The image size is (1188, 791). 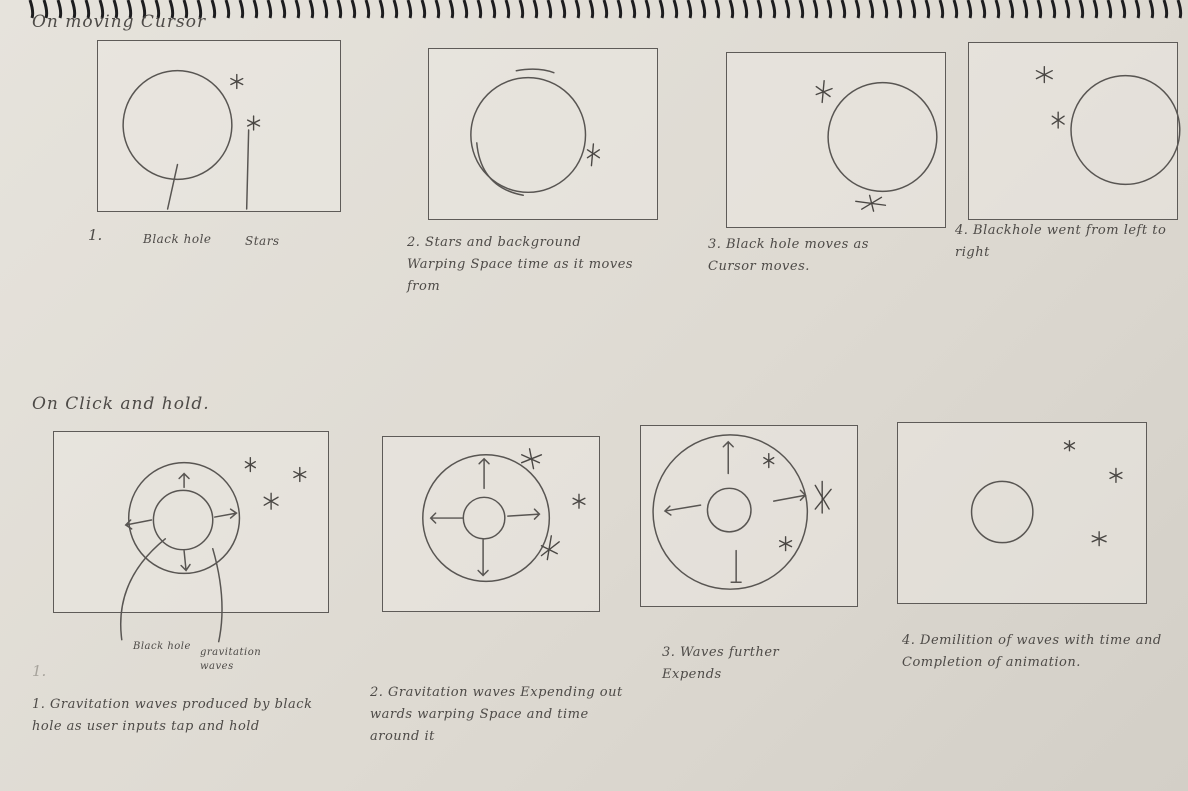 I want to click on caption-moving-1: 1., so click(x=95, y=235).